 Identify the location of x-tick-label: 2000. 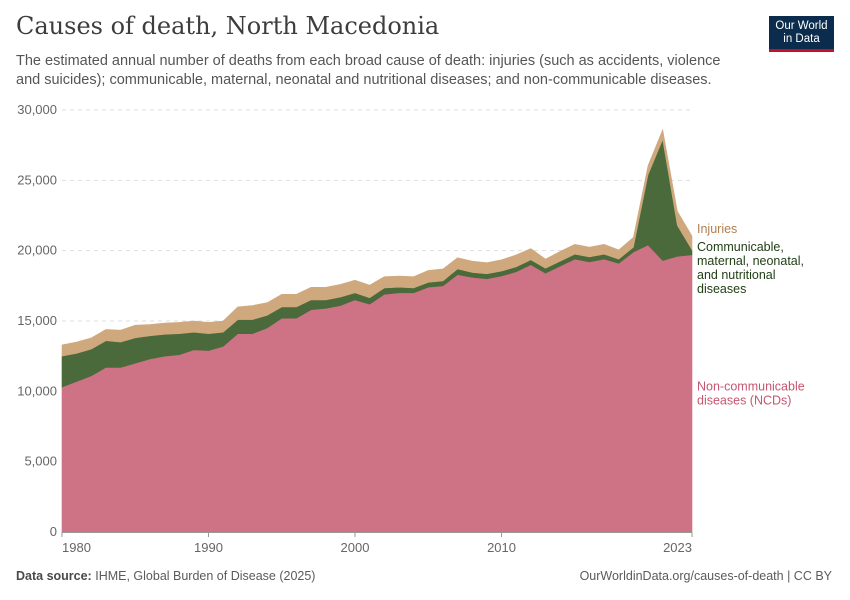
(355, 547).